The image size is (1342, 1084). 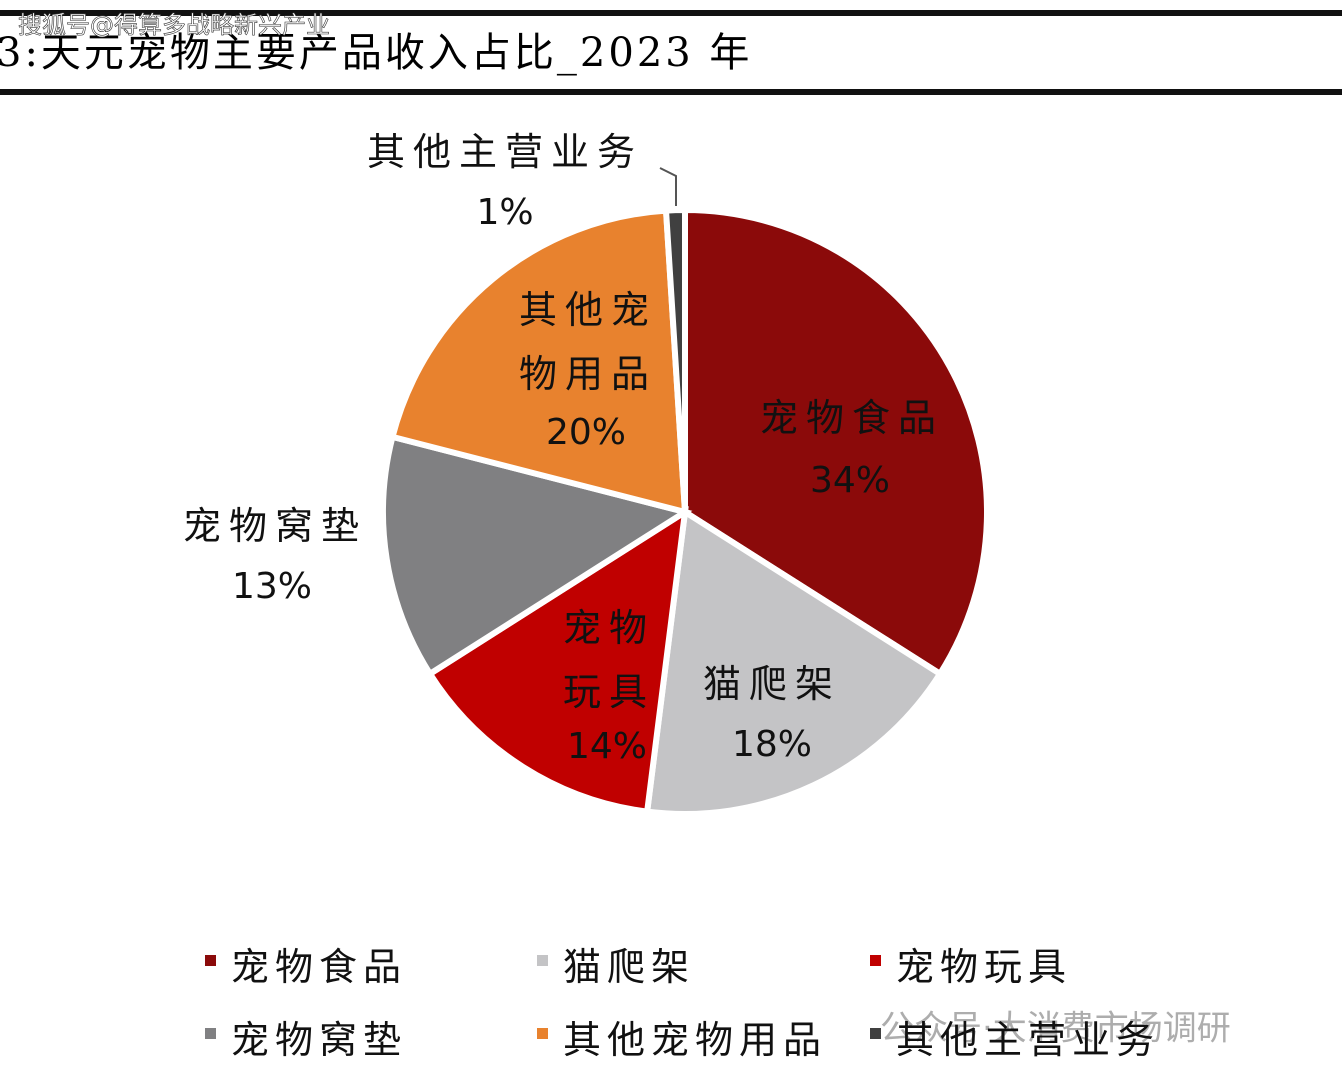 I want to click on slice-label: 猫爬架, so click(x=771, y=684).